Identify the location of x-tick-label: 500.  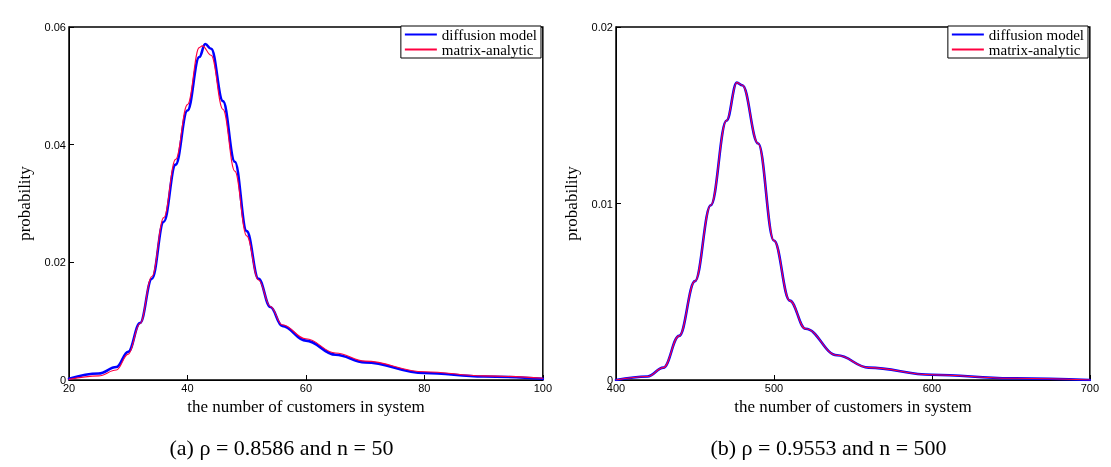
(774, 387).